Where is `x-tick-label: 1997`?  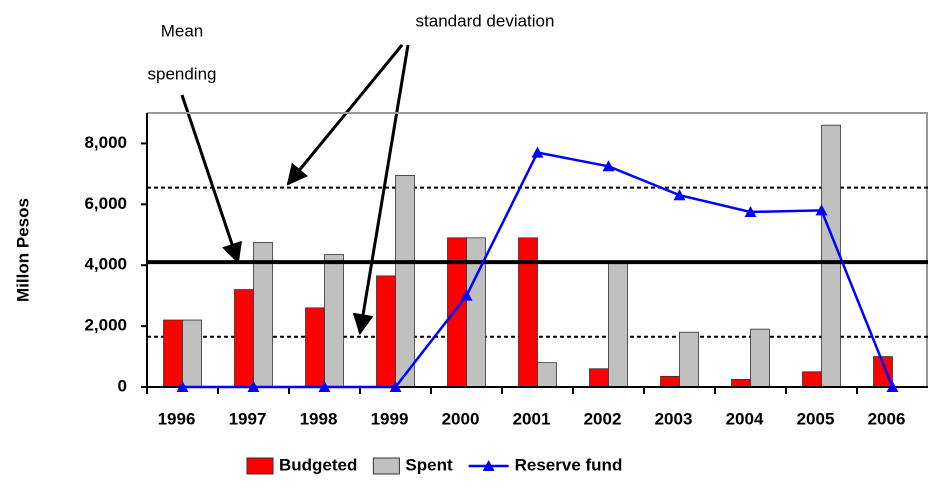 x-tick-label: 1997 is located at coordinates (248, 418).